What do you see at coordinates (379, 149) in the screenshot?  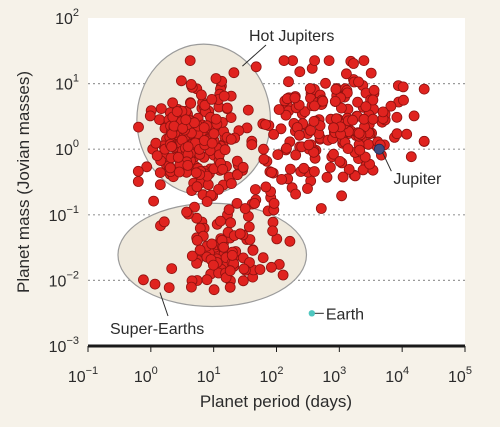 I see `jupiter-point` at bounding box center [379, 149].